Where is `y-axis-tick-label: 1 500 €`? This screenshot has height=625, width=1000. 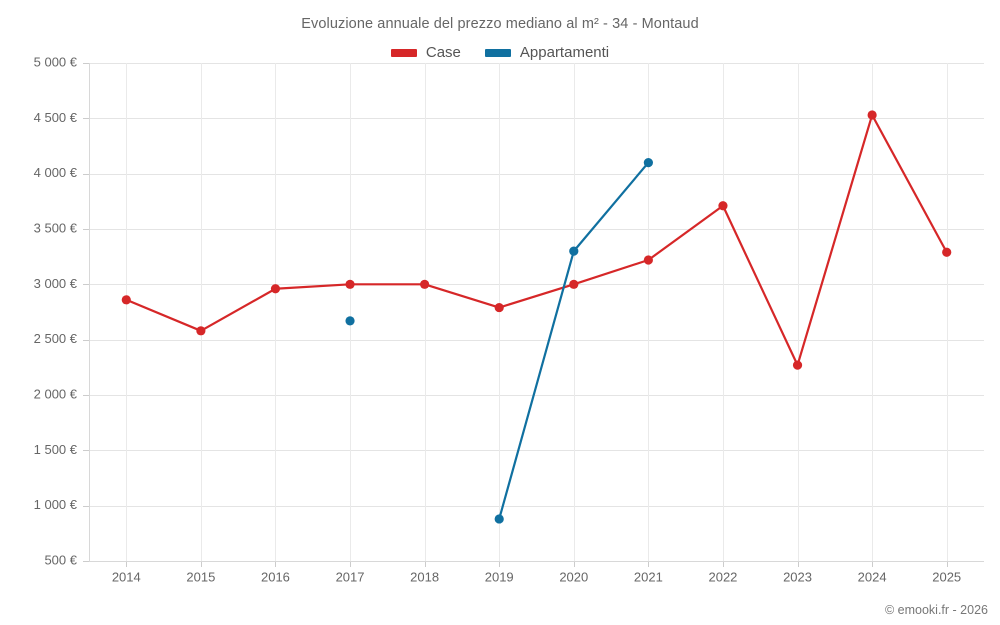
y-axis-tick-label: 1 500 € is located at coordinates (56, 449).